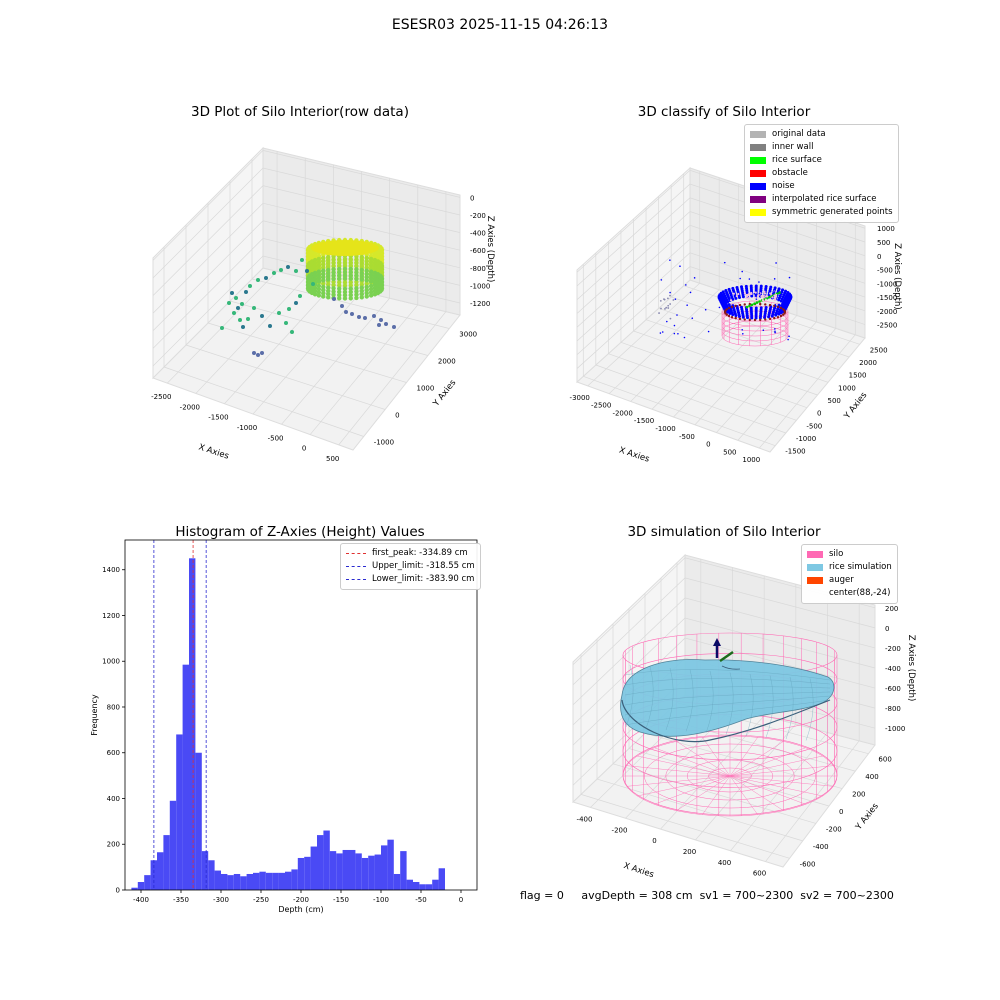  Describe the element at coordinates (420, 900) in the screenshot. I see `x-tick-label: -50` at that location.